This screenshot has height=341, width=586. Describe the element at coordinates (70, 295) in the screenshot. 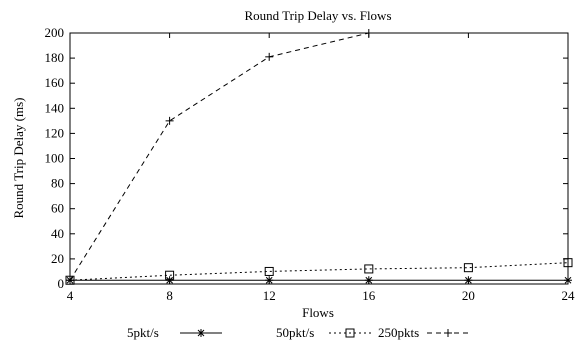

I see `x-tick-label: 4` at that location.